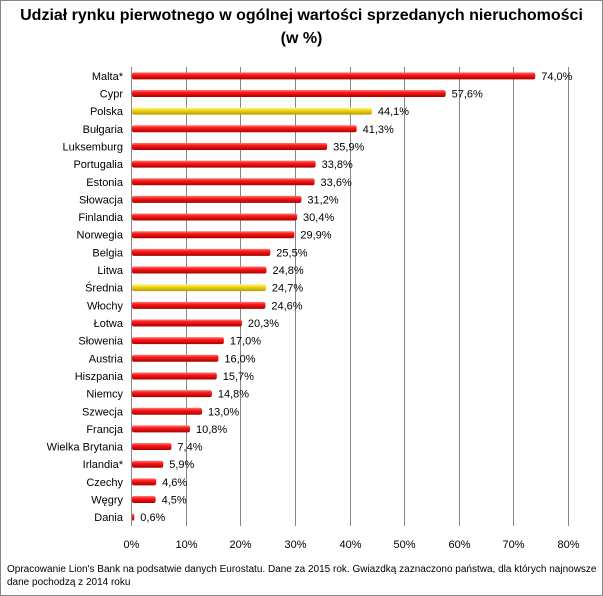 Image resolution: width=603 pixels, height=596 pixels. What do you see at coordinates (172, 394) in the screenshot?
I see `bar-Niemcy` at bounding box center [172, 394].